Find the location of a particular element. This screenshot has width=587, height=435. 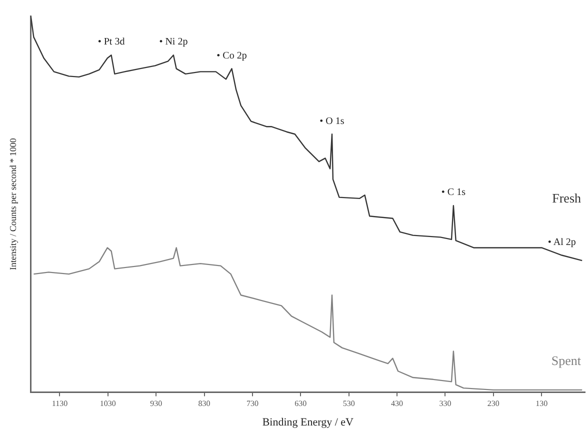

annotation: • Co 2p is located at coordinates (231, 56).